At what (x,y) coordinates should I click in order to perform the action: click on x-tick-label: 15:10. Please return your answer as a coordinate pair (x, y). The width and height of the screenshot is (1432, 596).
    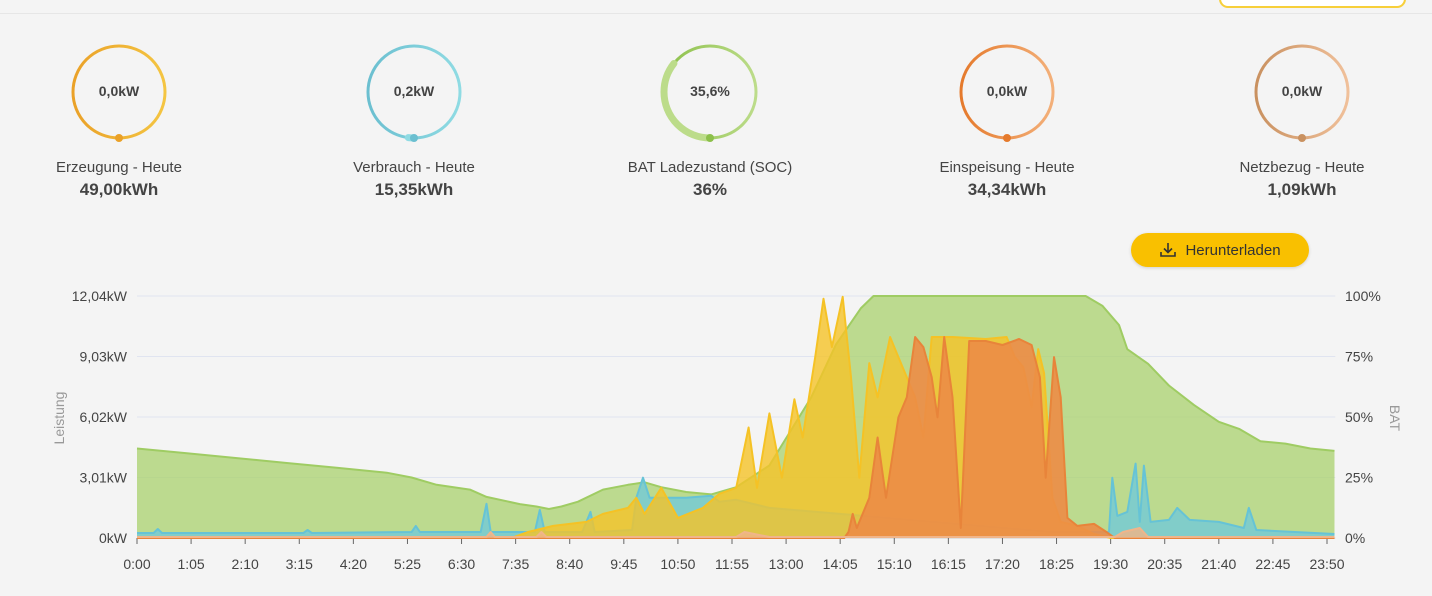
    Looking at the image, I should click on (894, 564).